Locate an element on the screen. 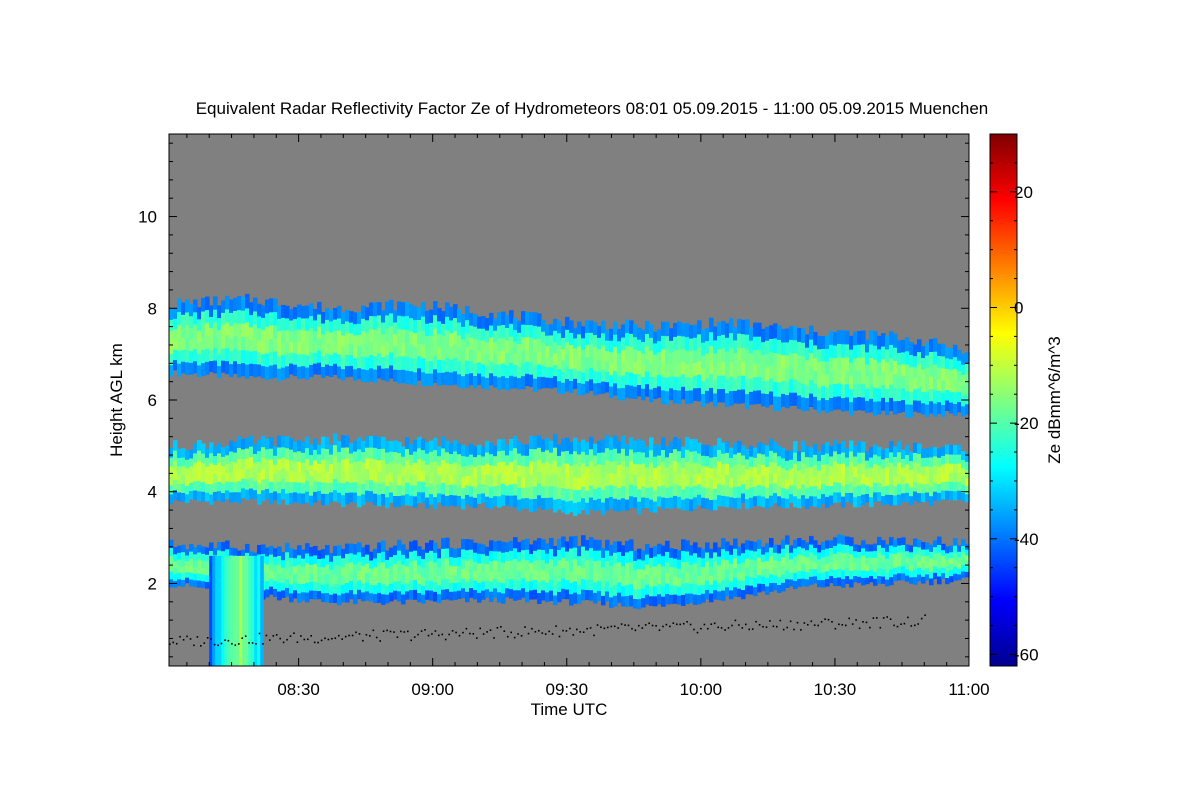  x-tick-label: 08:30 is located at coordinates (298, 689).